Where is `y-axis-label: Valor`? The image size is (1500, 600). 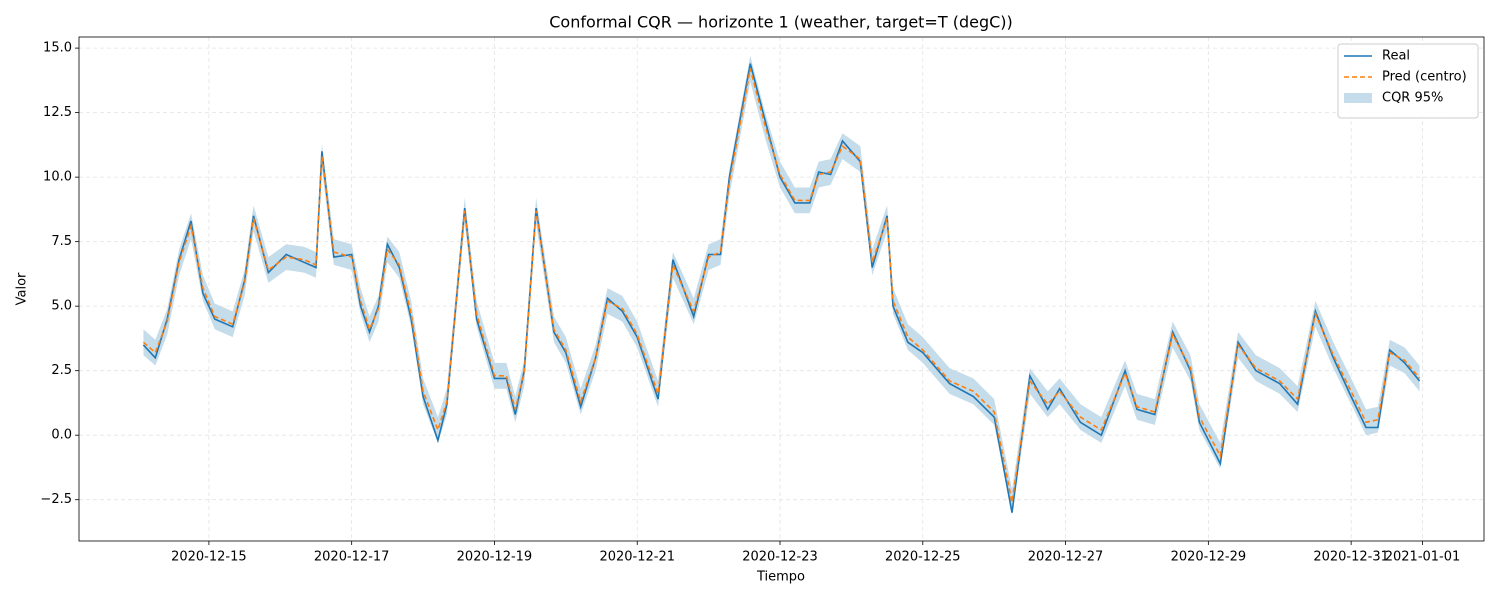
y-axis-label: Valor is located at coordinates (22, 288).